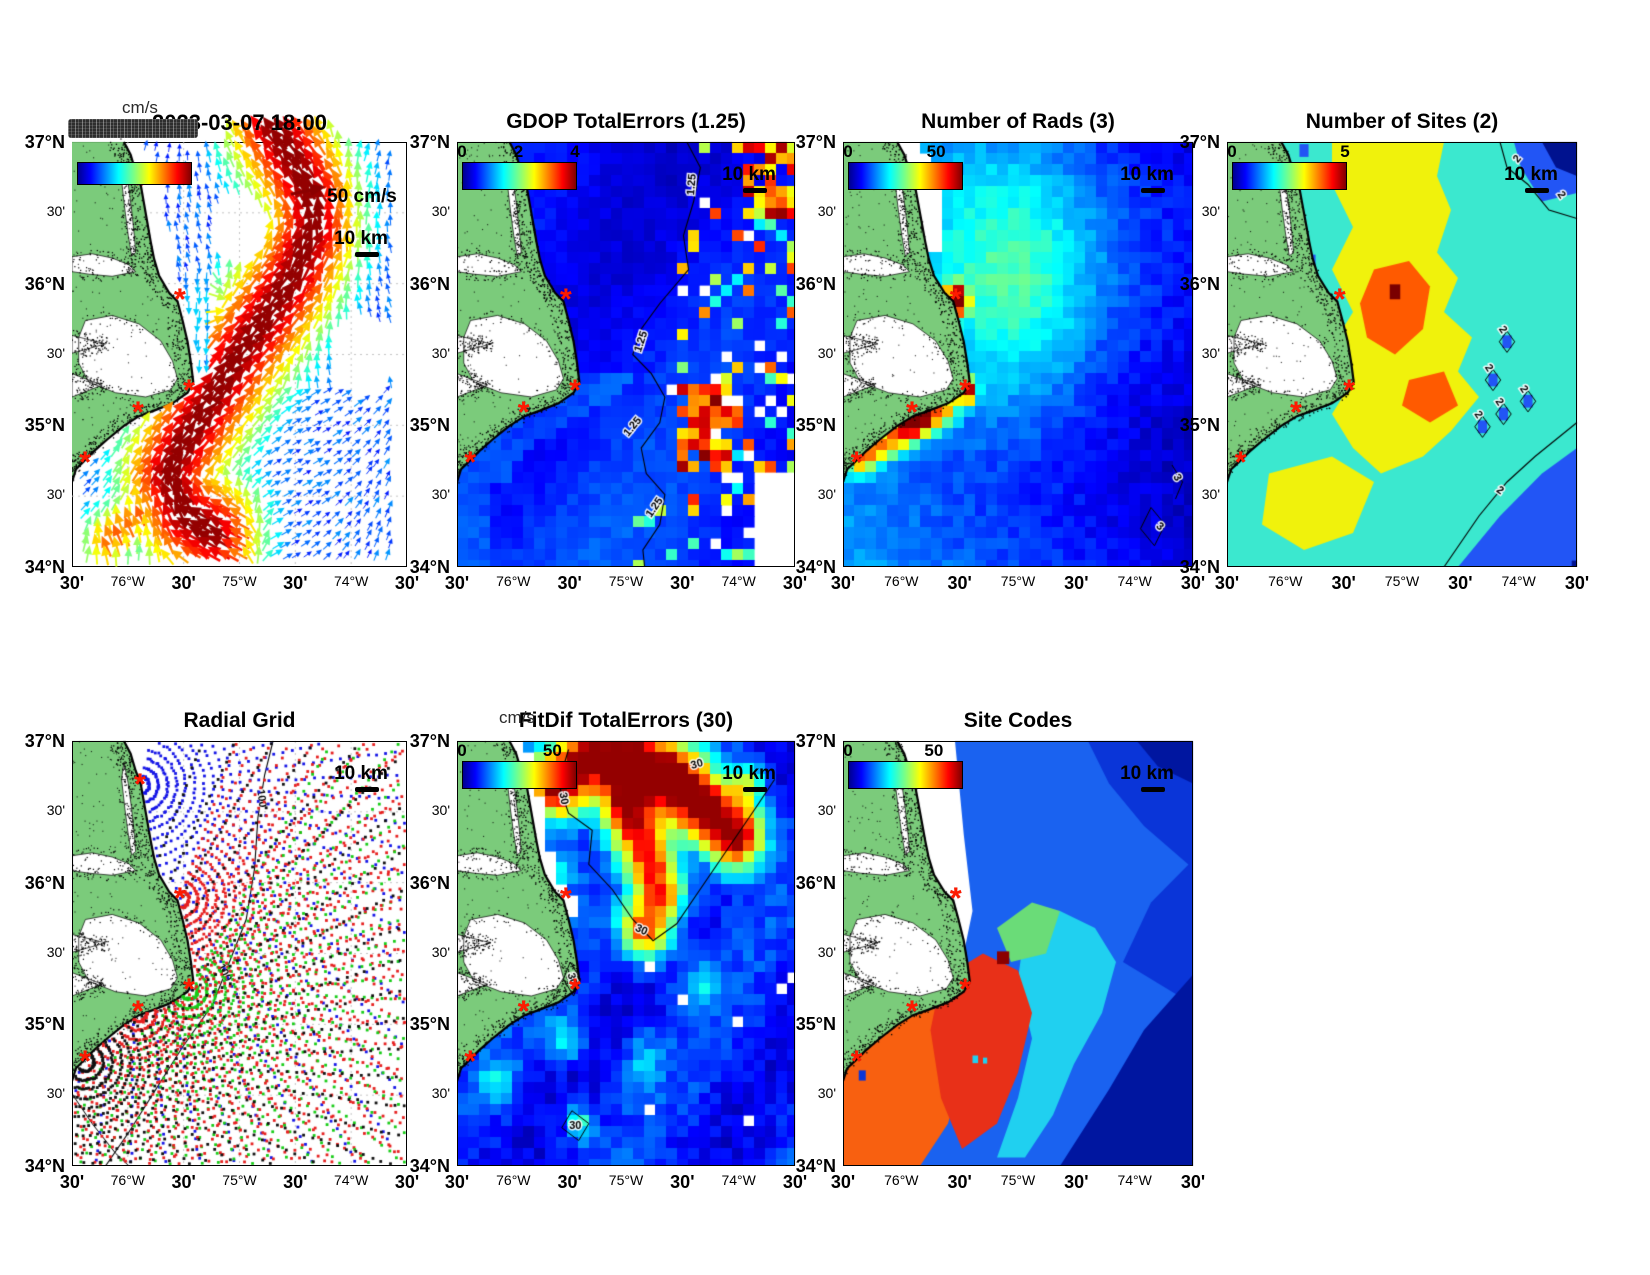 The height and width of the screenshot is (1275, 1650). I want to click on panel-title: FitDif TotalErrors (30), so click(626, 720).